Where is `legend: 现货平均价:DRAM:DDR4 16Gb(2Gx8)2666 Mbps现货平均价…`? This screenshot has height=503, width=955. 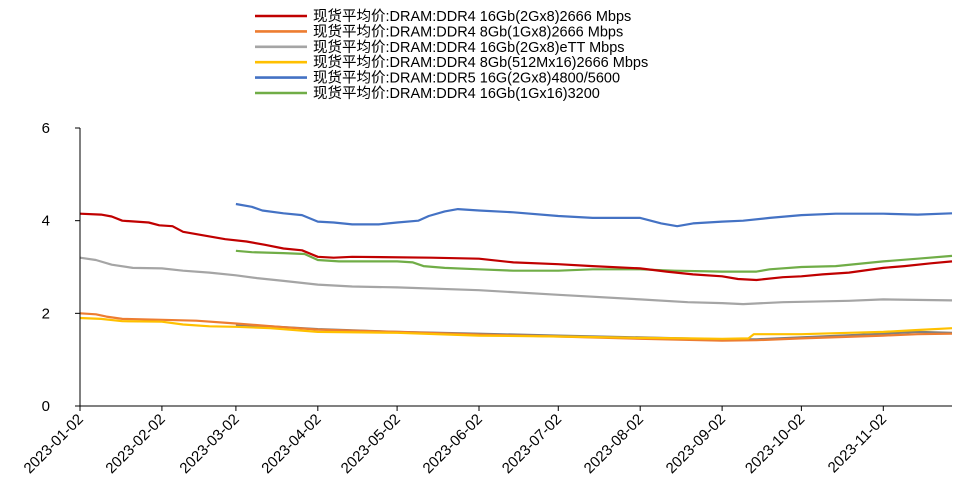 legend: 现货平均价:DRAM:DDR4 16Gb(2Gx8)2666 Mbps现货平均价… is located at coordinates (451, 55).